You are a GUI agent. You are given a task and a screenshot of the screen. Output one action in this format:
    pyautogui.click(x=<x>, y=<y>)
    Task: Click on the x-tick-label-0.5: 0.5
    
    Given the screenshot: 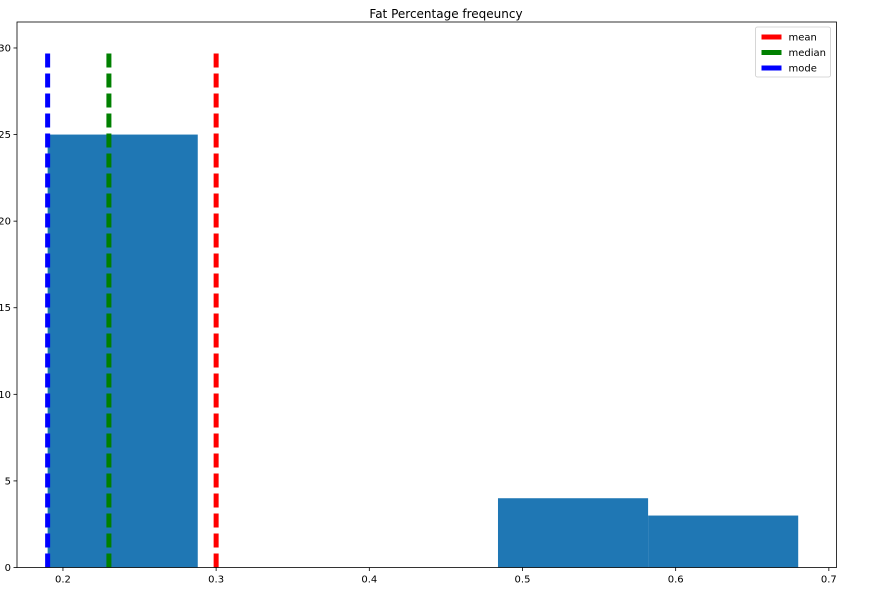 What is the action you would take?
    pyautogui.click(x=523, y=580)
    